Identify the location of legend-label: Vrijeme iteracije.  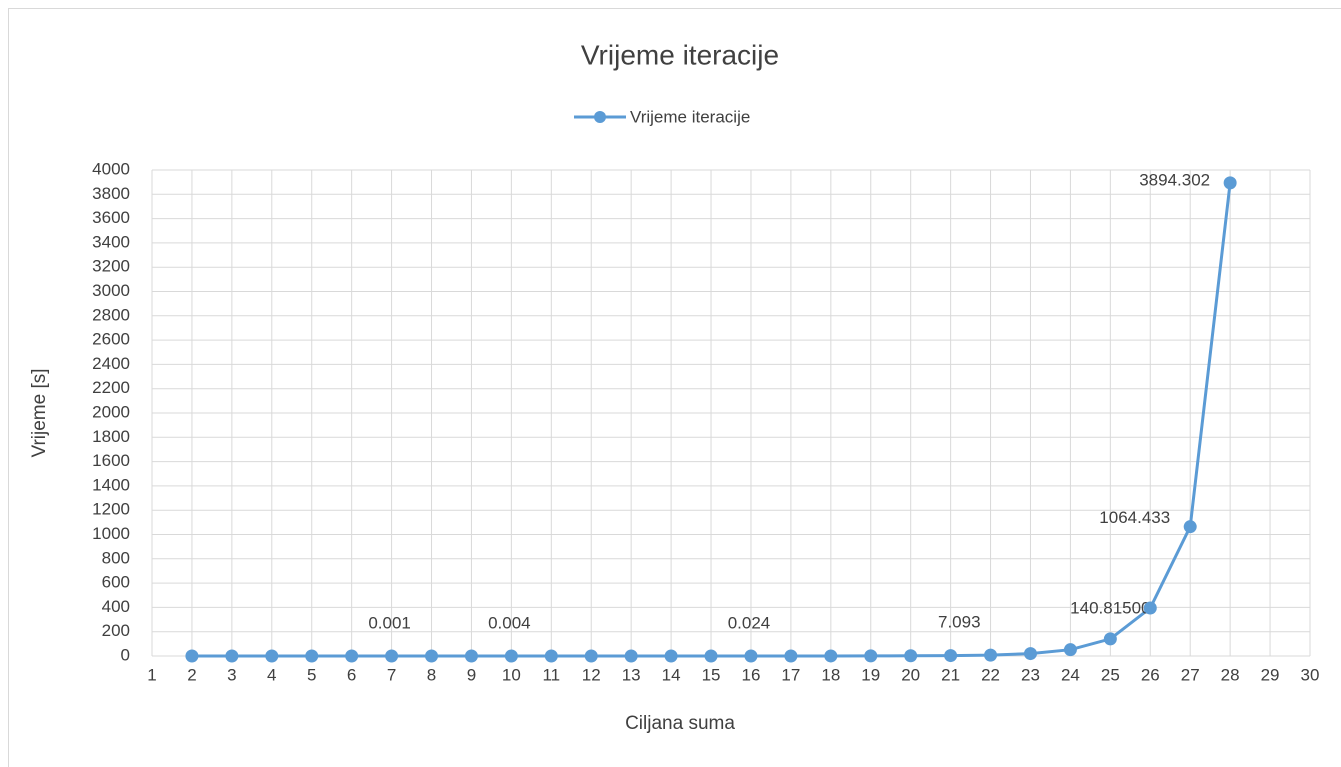
(690, 116).